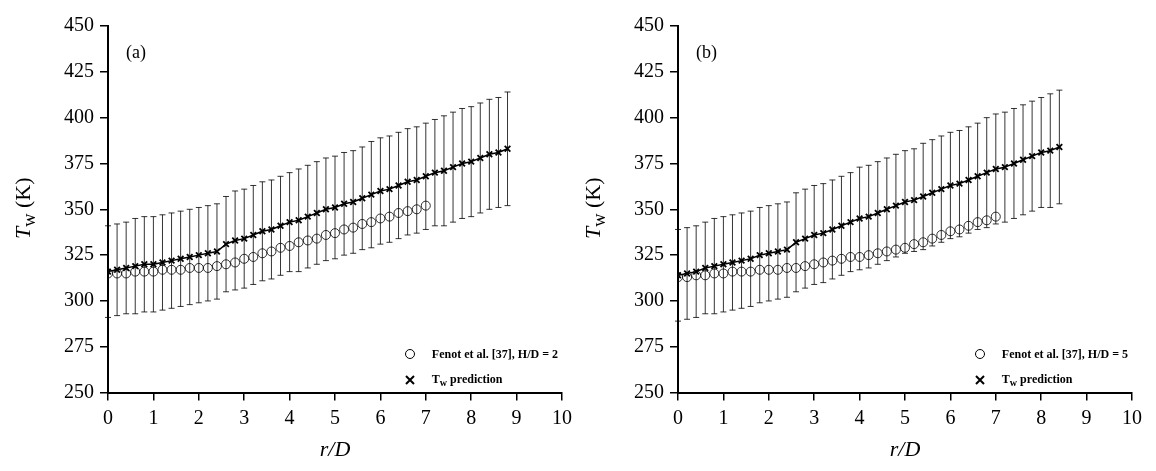  What do you see at coordinates (136, 52) in the screenshot?
I see `annotation: (a)` at bounding box center [136, 52].